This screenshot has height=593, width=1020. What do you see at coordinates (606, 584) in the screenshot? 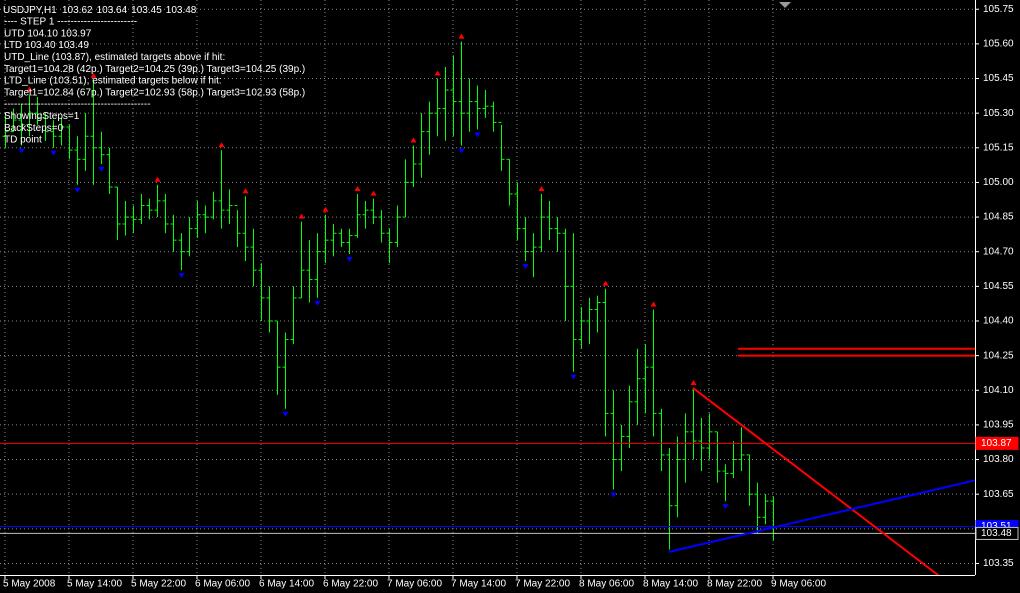
I see `x-tick-label: 8 May 06:00` at bounding box center [606, 584].